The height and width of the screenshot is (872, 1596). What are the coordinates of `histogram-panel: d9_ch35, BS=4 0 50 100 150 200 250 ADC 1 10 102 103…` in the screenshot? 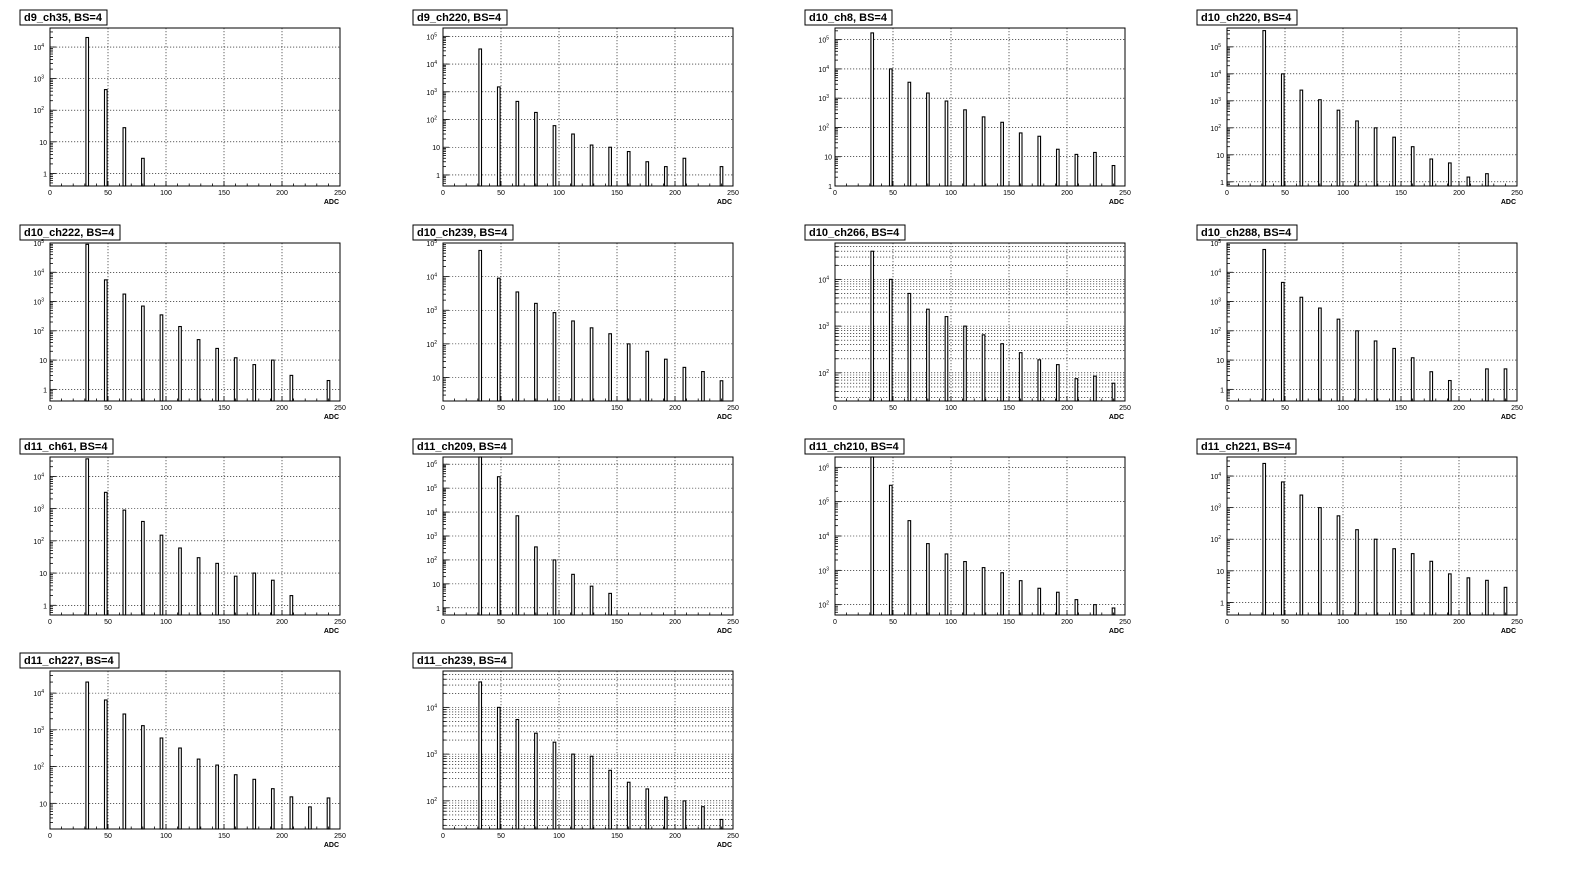 It's located at (182, 107).